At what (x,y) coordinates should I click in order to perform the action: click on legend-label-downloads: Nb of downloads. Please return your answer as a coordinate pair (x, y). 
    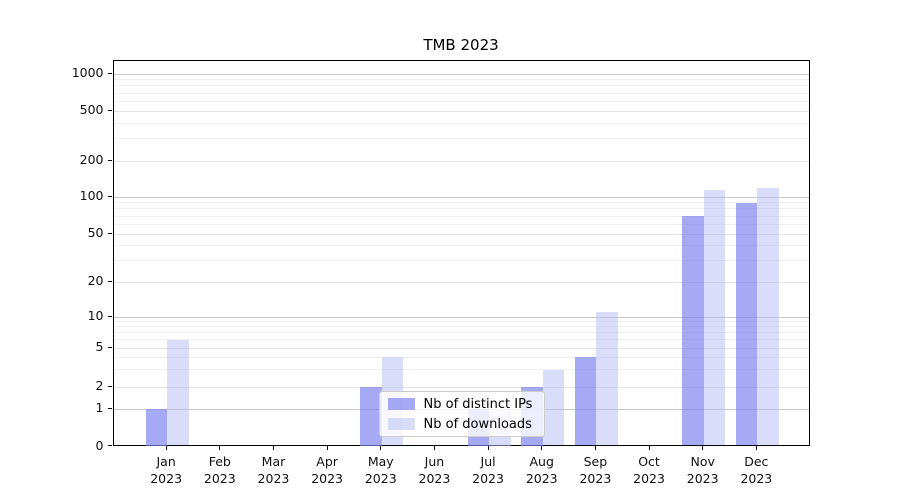
    Looking at the image, I should click on (477, 424).